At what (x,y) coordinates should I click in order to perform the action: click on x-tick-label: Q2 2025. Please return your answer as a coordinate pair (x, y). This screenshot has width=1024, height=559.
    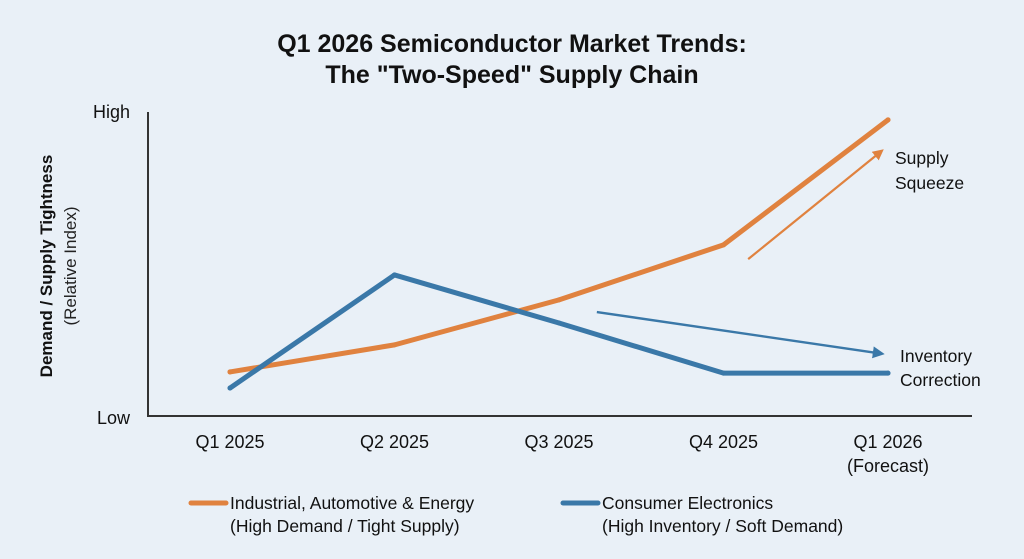
    Looking at the image, I should click on (394, 442).